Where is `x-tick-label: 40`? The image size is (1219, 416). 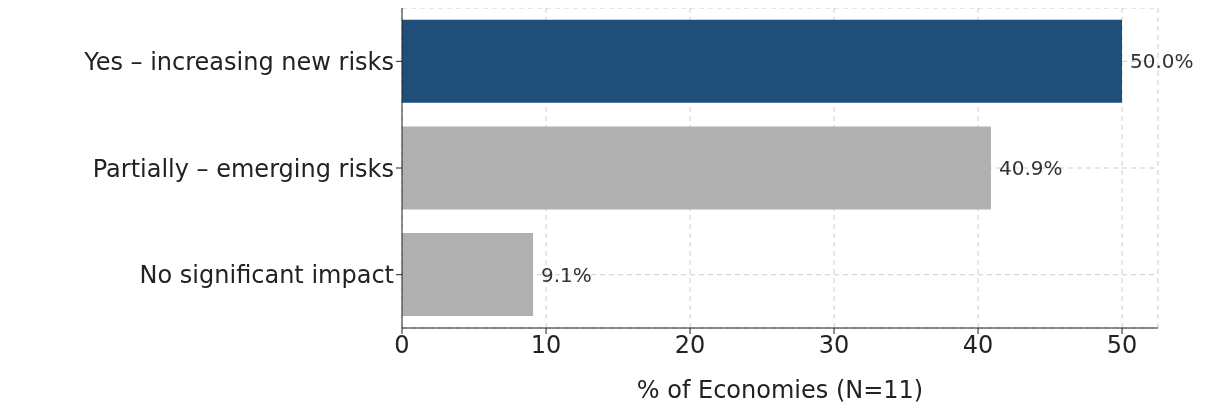 x-tick-label: 40 is located at coordinates (978, 345).